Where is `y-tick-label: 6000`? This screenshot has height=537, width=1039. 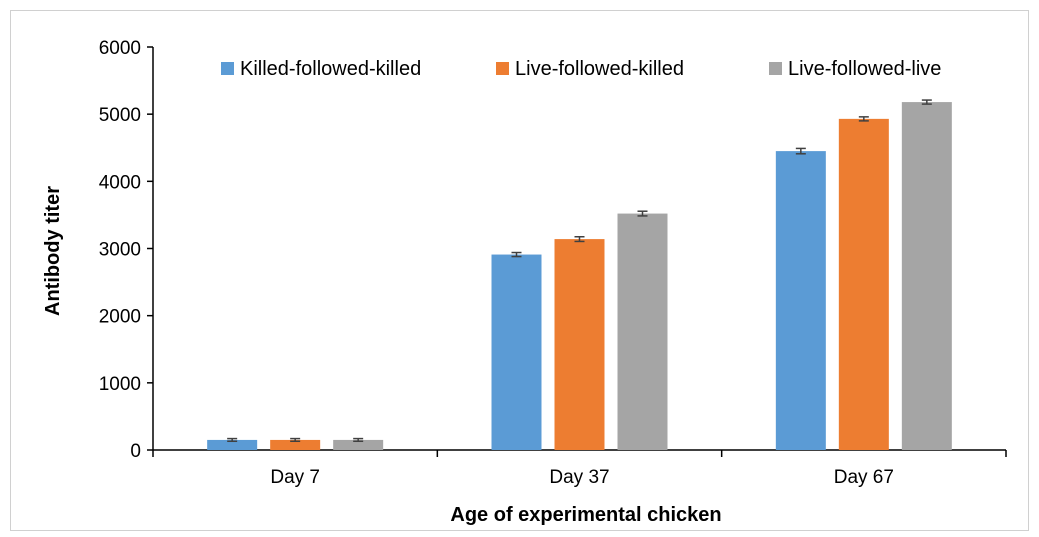 y-tick-label: 6000 is located at coordinates (120, 48).